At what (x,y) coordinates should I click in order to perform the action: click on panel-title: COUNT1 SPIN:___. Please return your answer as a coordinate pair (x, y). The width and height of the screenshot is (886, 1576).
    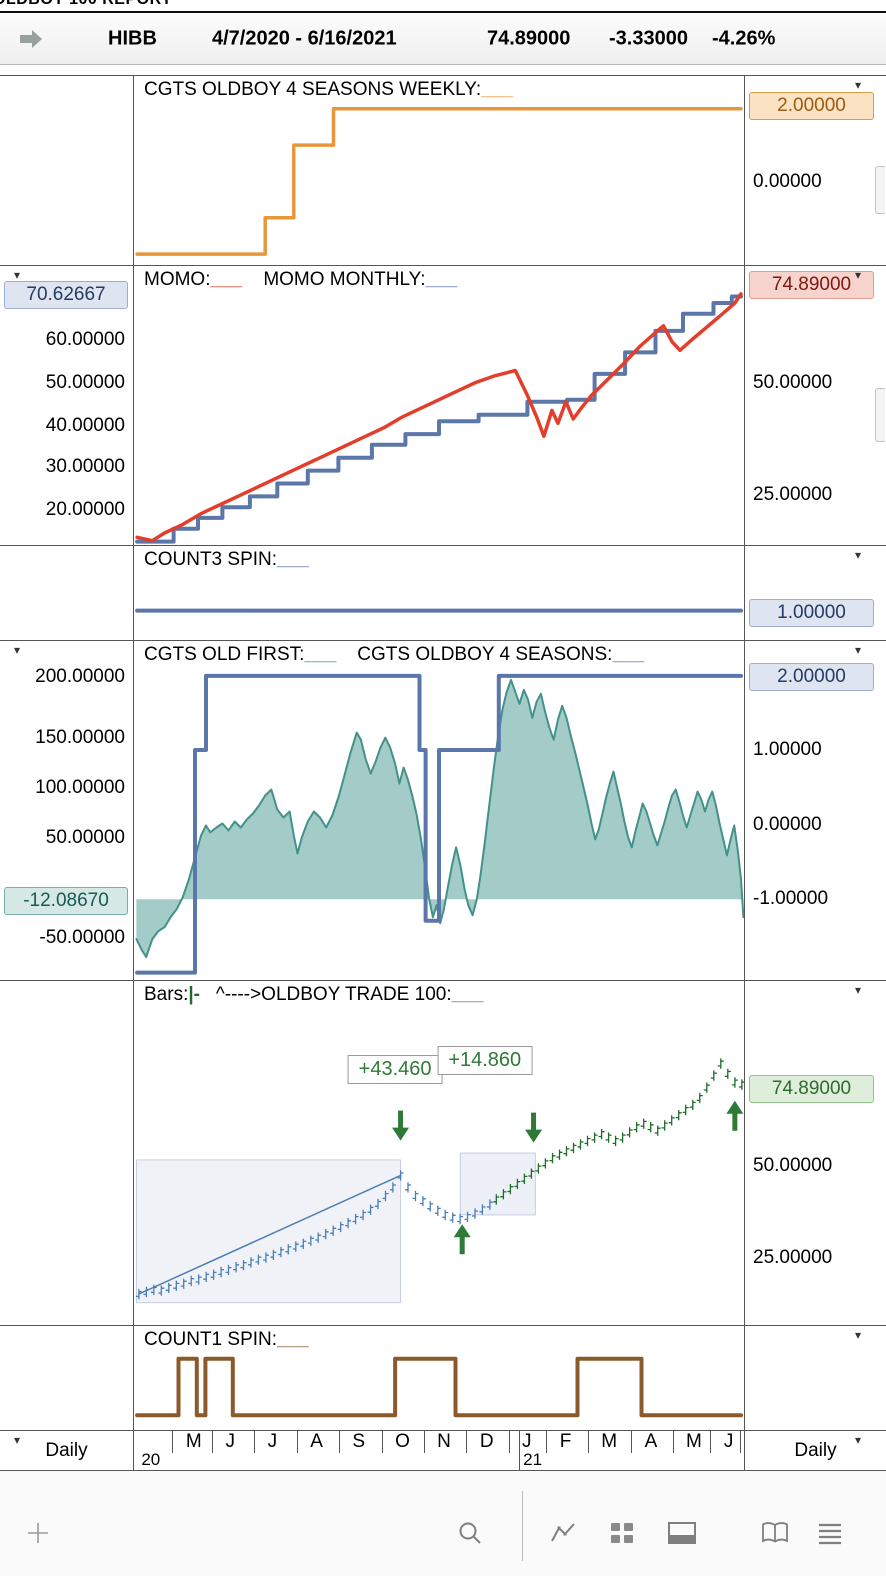
    Looking at the image, I should click on (226, 1340).